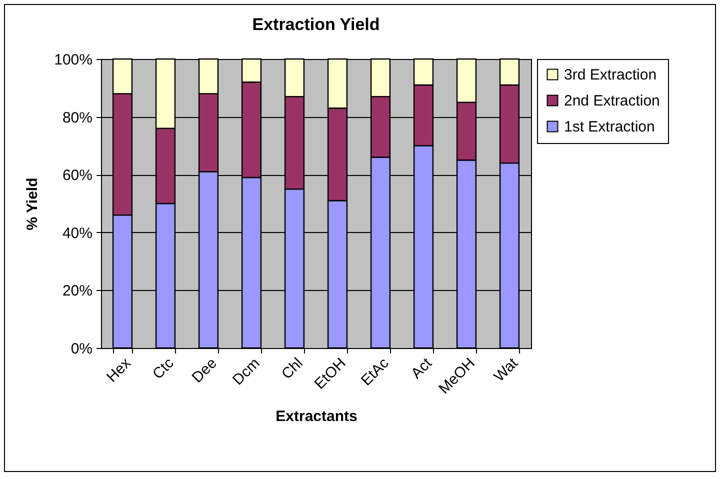 This screenshot has width=724, height=479. I want to click on x-tick-label: Ctc, so click(163, 368).